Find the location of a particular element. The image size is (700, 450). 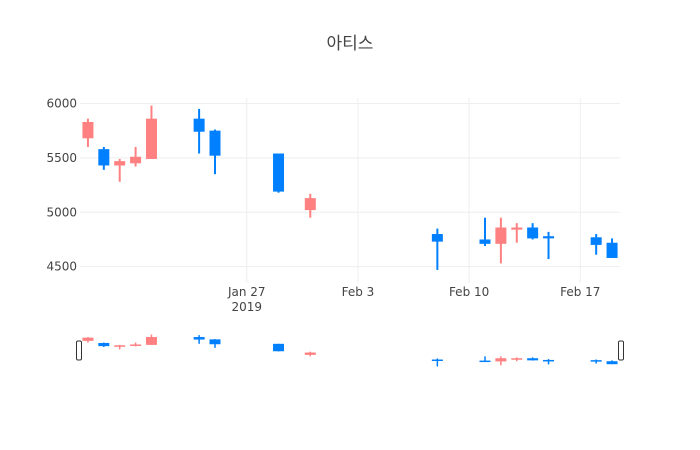

x-tick-label: Jan 27 is located at coordinates (246, 292).